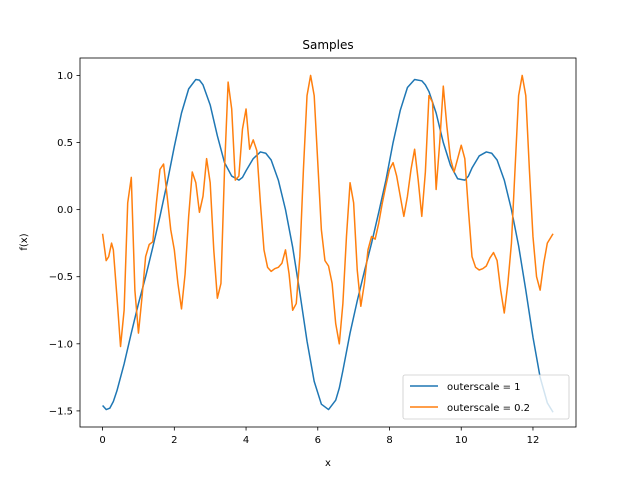 The image size is (640, 480). What do you see at coordinates (318, 440) in the screenshot?
I see `x-tick-label: 6` at bounding box center [318, 440].